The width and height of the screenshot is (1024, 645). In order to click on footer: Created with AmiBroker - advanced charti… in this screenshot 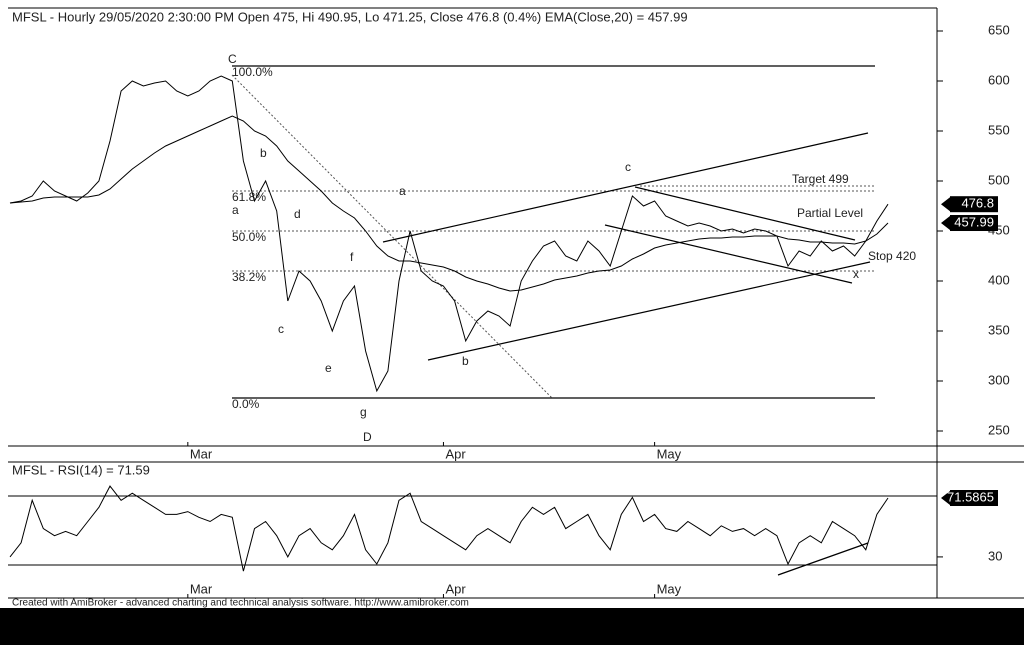, I will do `click(240, 603)`.